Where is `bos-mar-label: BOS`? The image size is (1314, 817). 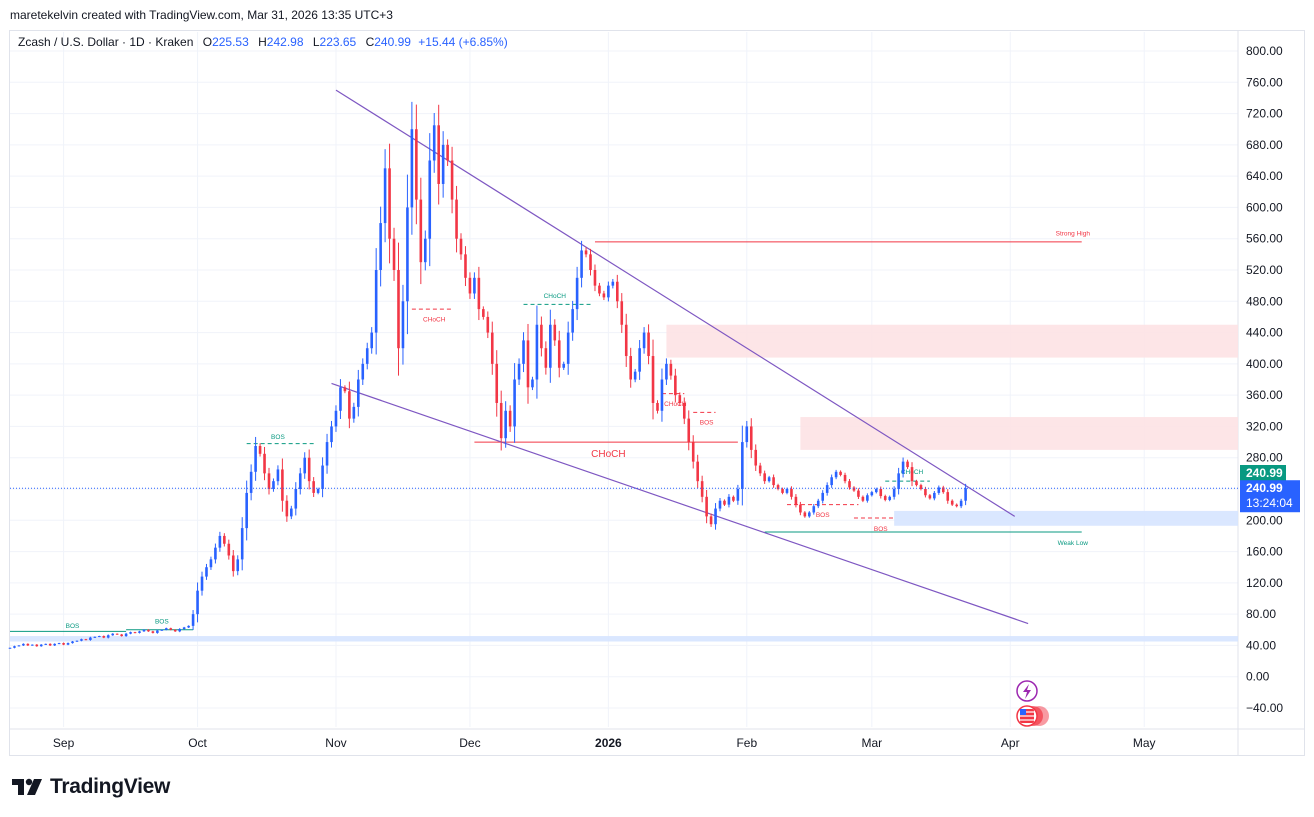 bos-mar-label: BOS is located at coordinates (881, 529).